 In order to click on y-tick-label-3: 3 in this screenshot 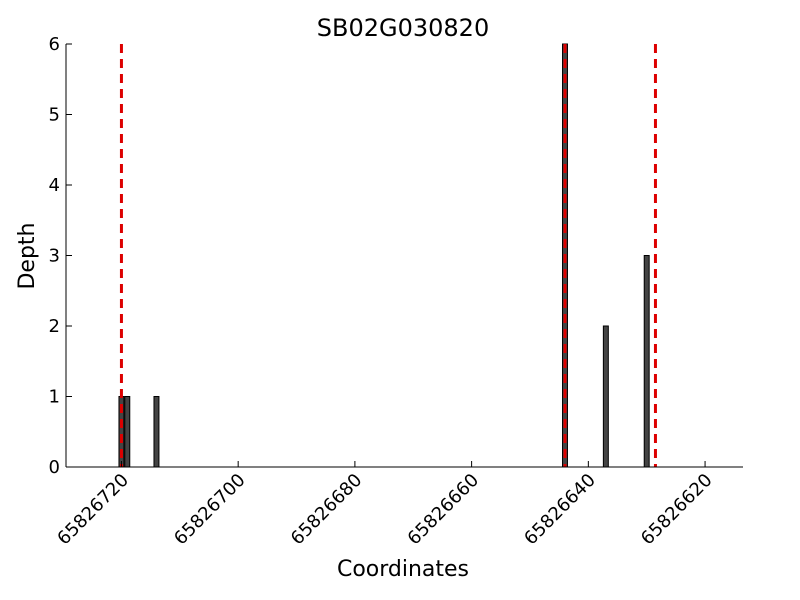, I will do `click(54, 256)`.